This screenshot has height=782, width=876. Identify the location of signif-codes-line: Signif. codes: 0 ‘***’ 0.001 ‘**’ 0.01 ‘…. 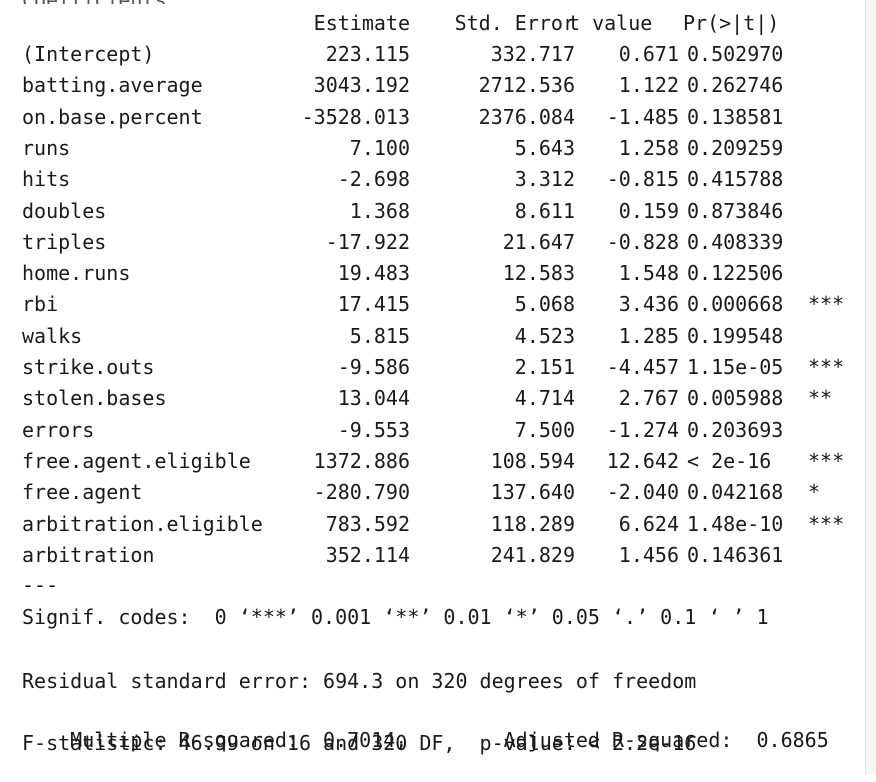
(395, 617).